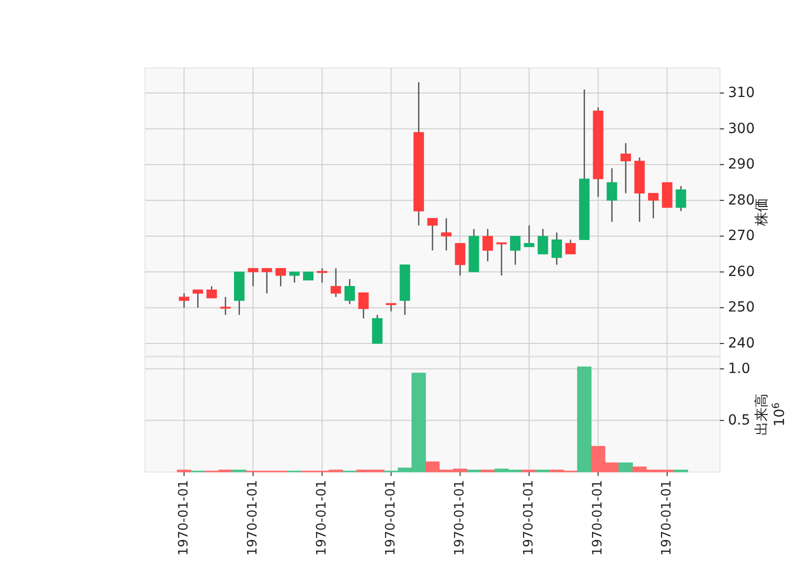 The image size is (800, 575). What do you see at coordinates (739, 420) in the screenshot?
I see `y-tick-label: 0.5` at bounding box center [739, 420].